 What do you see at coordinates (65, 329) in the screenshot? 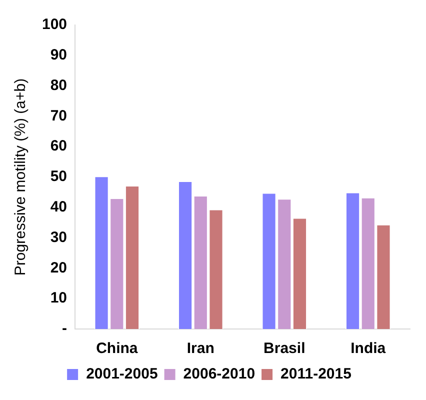
I see `y-tick-label: -` at bounding box center [65, 329].